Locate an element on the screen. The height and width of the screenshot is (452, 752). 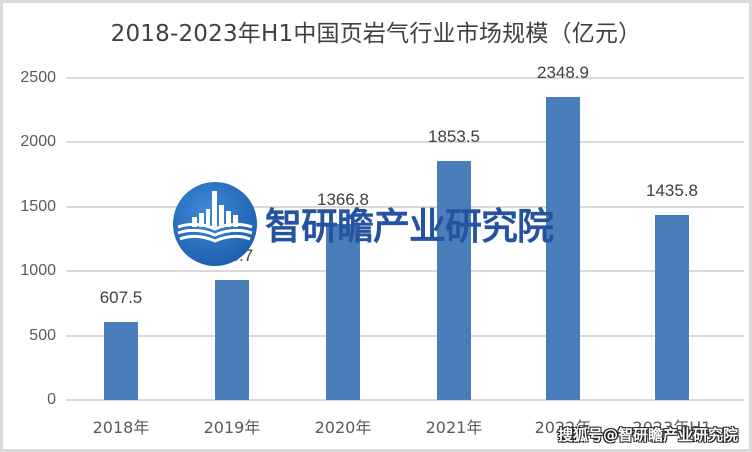
x-tick-label: 2019年 is located at coordinates (232, 427).